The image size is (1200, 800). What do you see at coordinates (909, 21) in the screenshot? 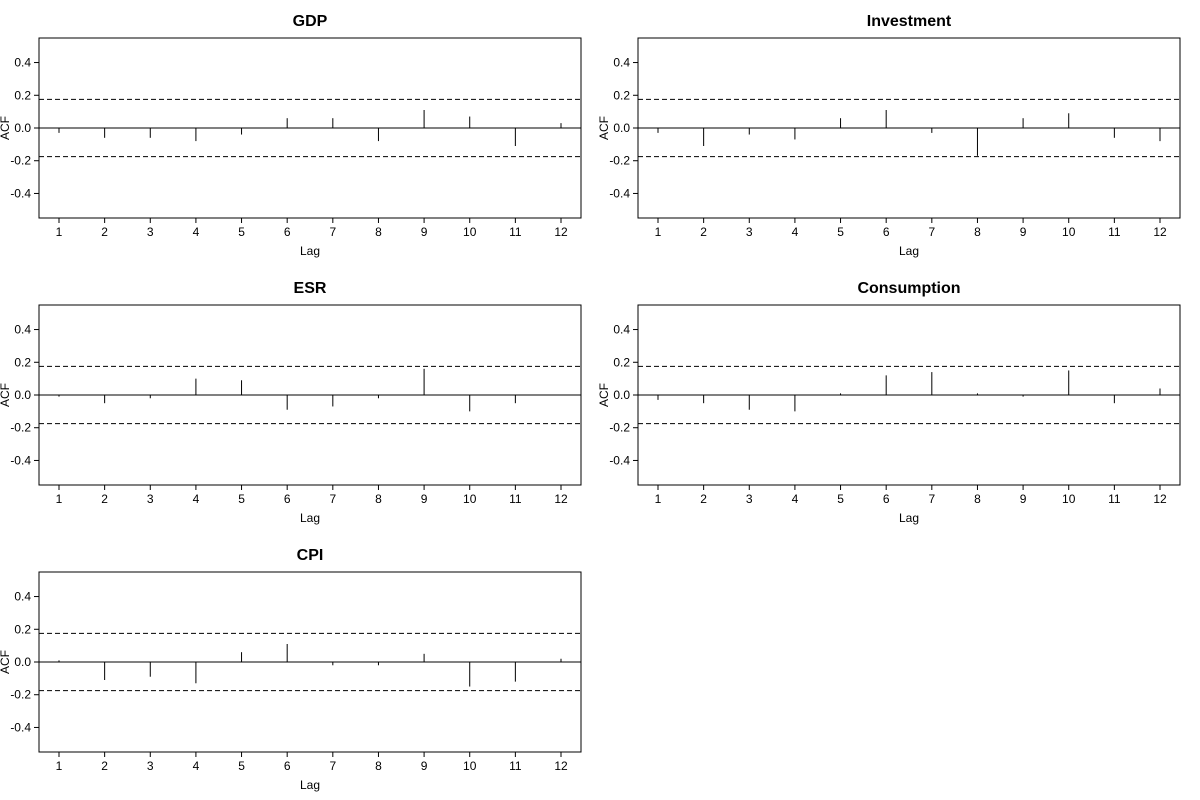
I see `chart-title: Investment` at bounding box center [909, 21].